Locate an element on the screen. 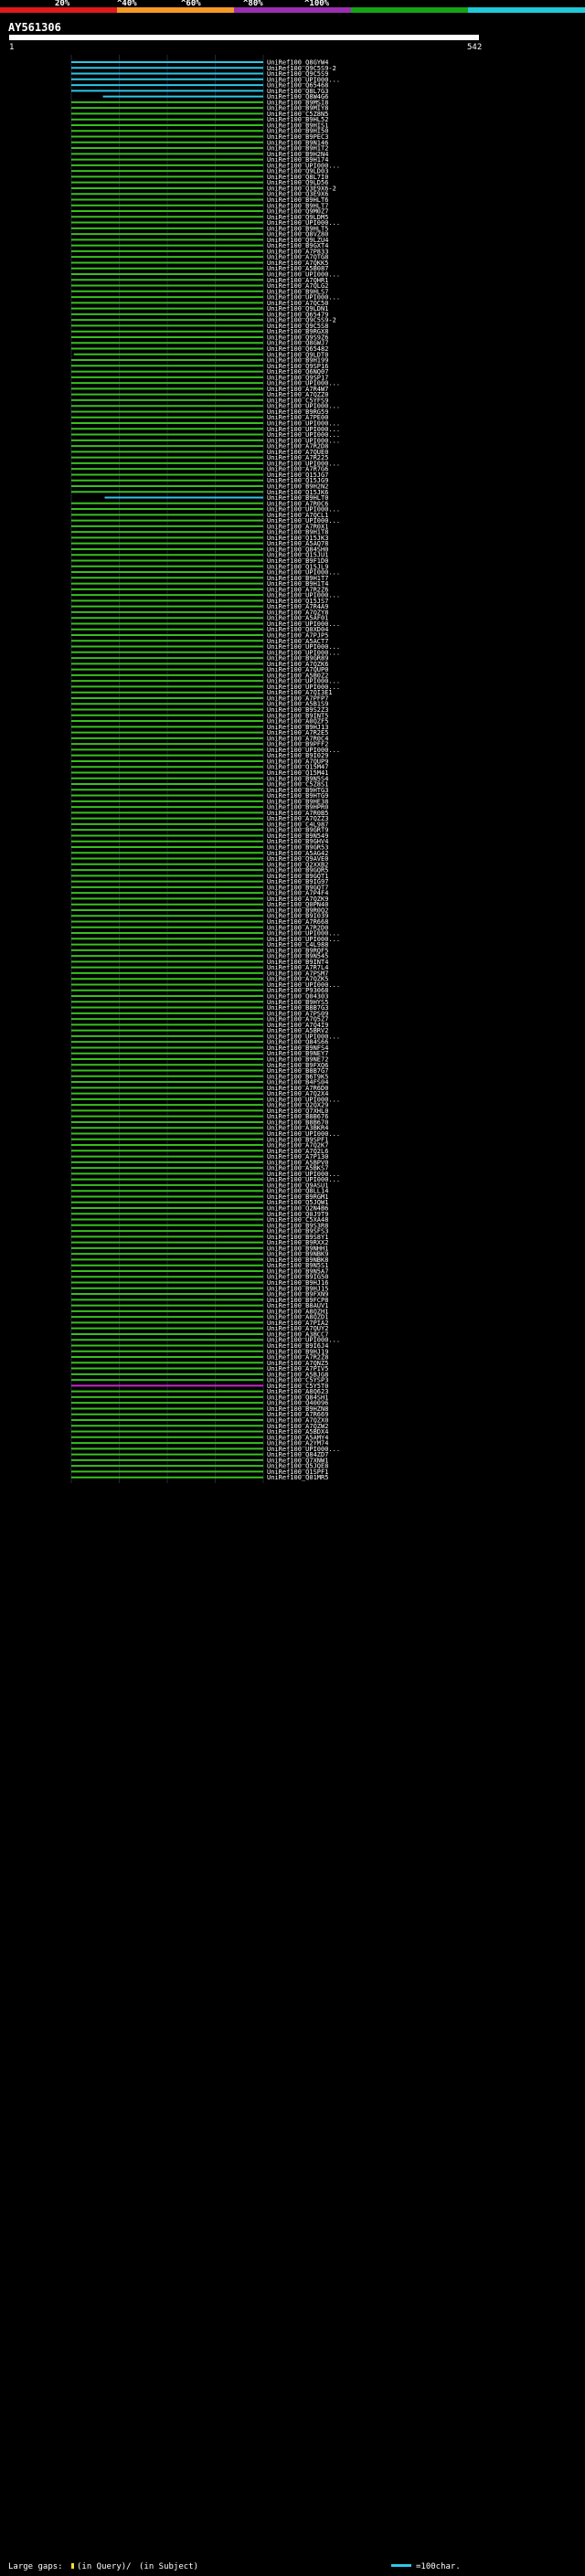 This screenshot has width=585, height=2576. hit-label: UniRef100_Q9SP16 is located at coordinates (298, 366).